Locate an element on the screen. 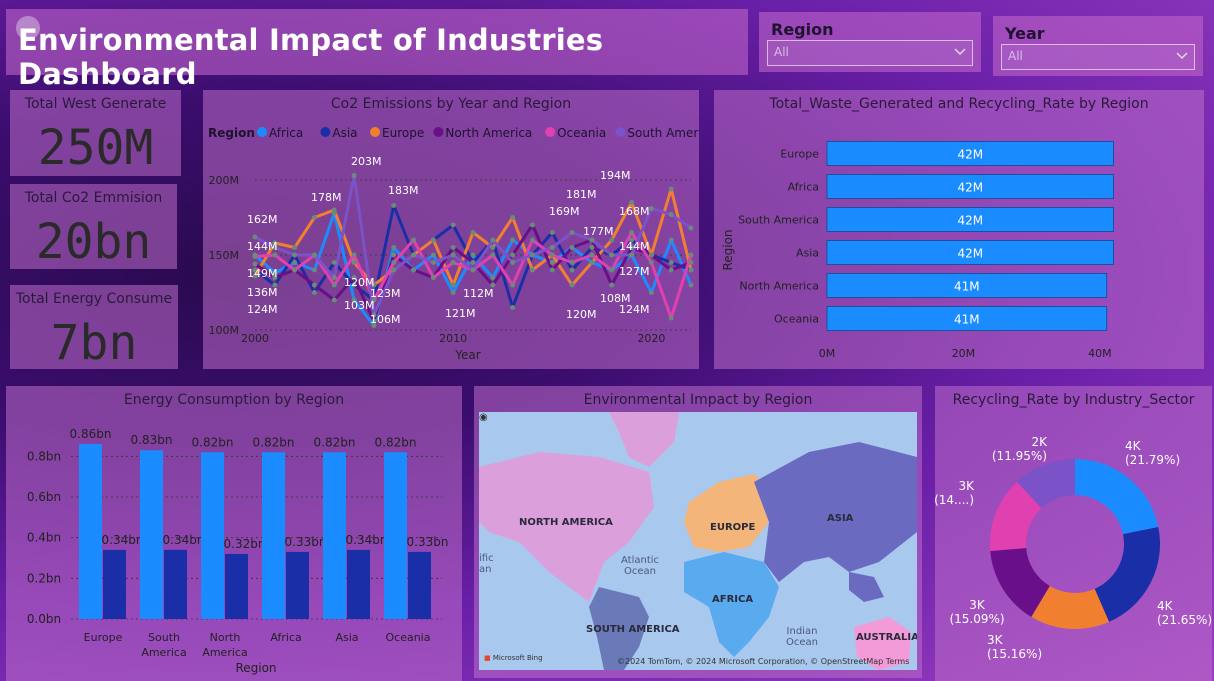 This screenshot has width=1214, height=681. legend-item: North America is located at coordinates (488, 133).